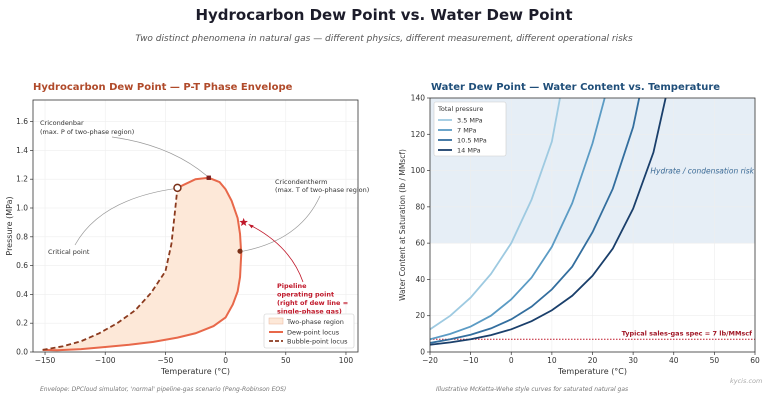 Image resolution: width=768 pixels, height=400 pixels. What do you see at coordinates (418, 98) in the screenshot?
I see `right-y-tick-label: 140` at bounding box center [418, 98].